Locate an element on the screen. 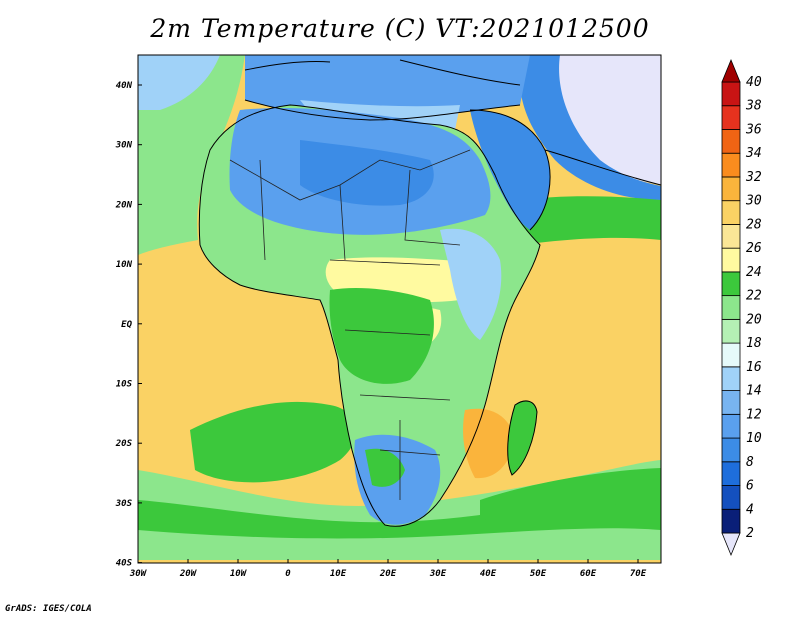  lat-tick-label: 40S is located at coordinates (124, 564).